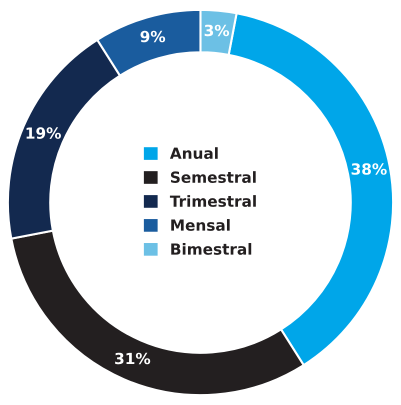 The width and height of the screenshot is (401, 405). What do you see at coordinates (153, 36) in the screenshot?
I see `data-label: 9%` at bounding box center [153, 36].